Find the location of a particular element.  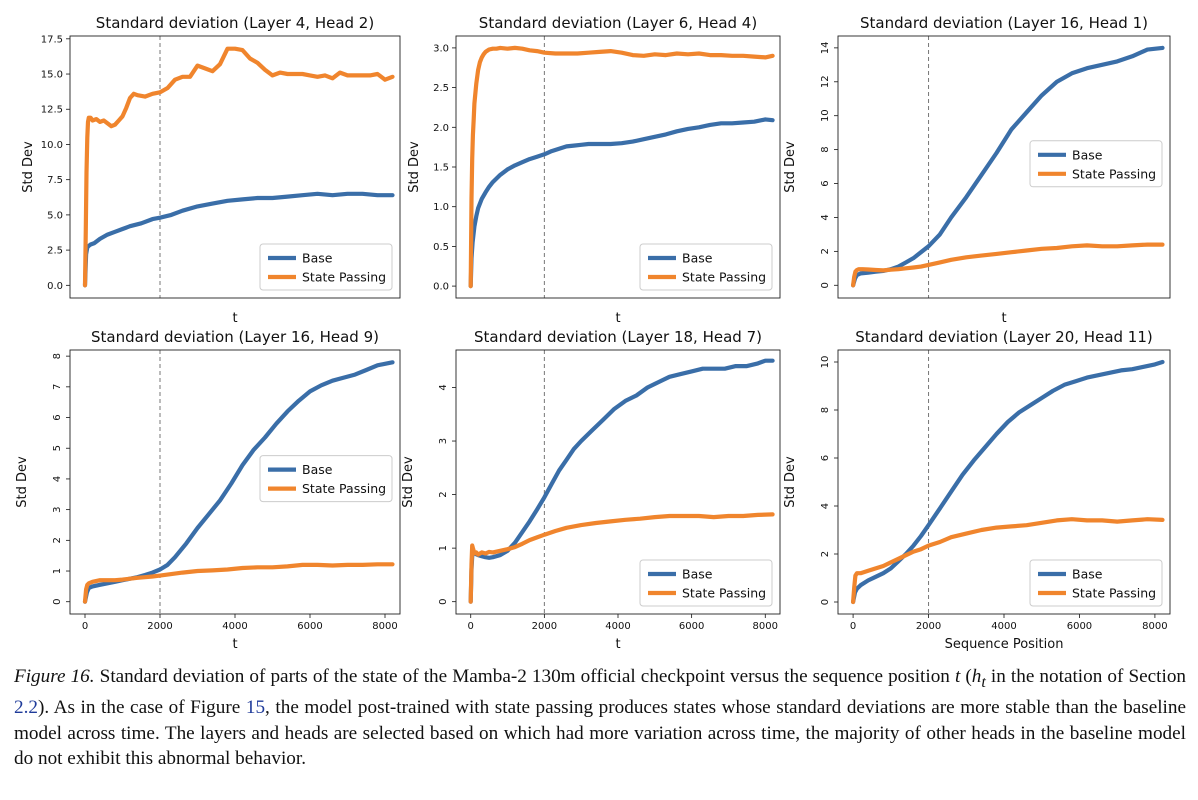

chart-4-frame is located at coordinates (235, 482).